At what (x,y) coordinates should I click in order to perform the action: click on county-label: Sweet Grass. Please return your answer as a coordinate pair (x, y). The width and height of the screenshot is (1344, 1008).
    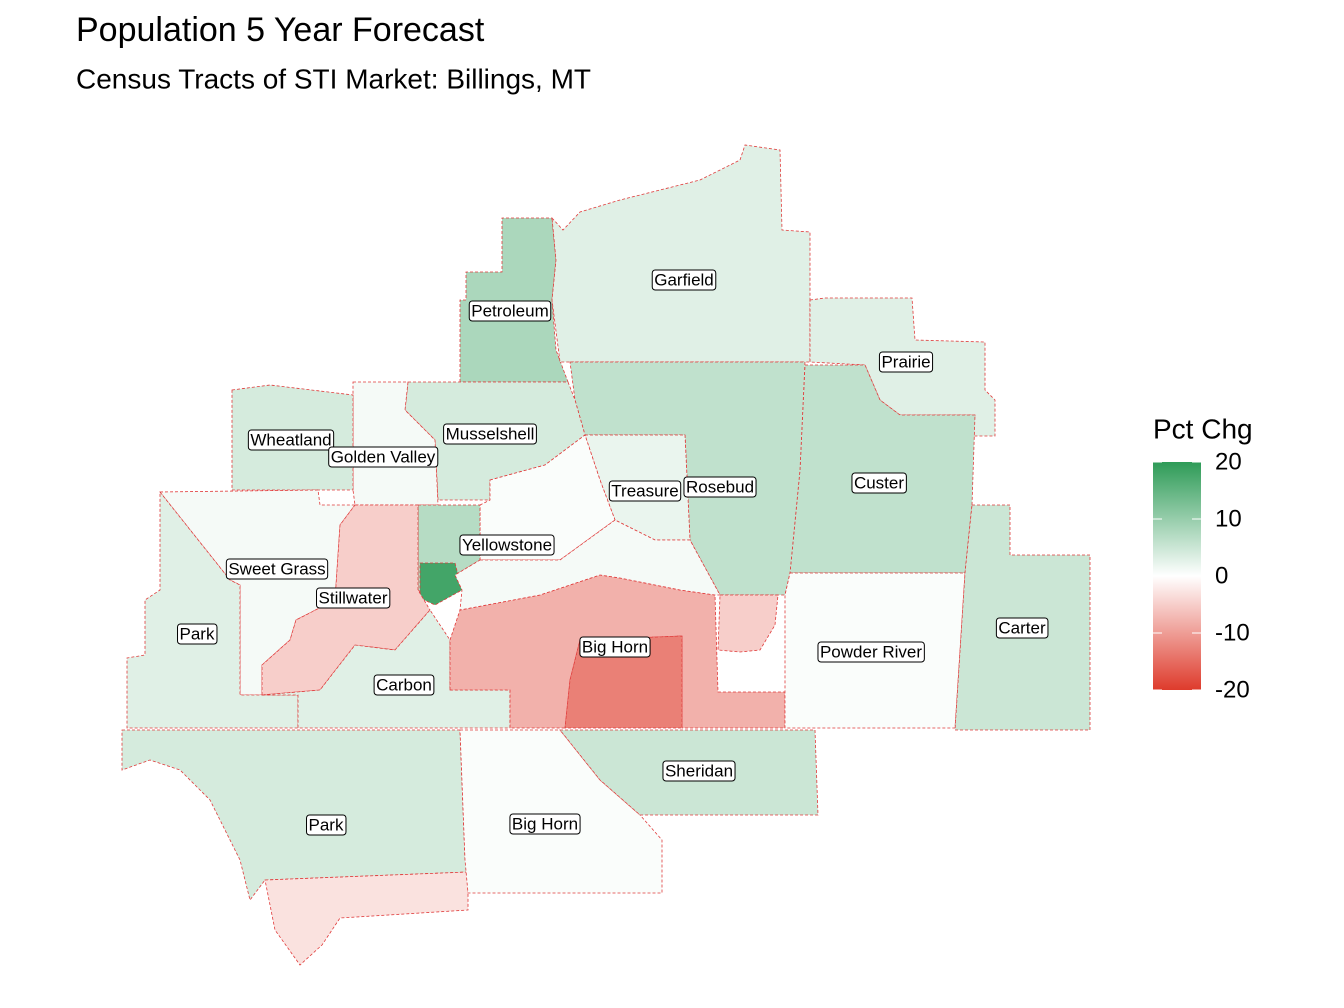
    Looking at the image, I should click on (277, 569).